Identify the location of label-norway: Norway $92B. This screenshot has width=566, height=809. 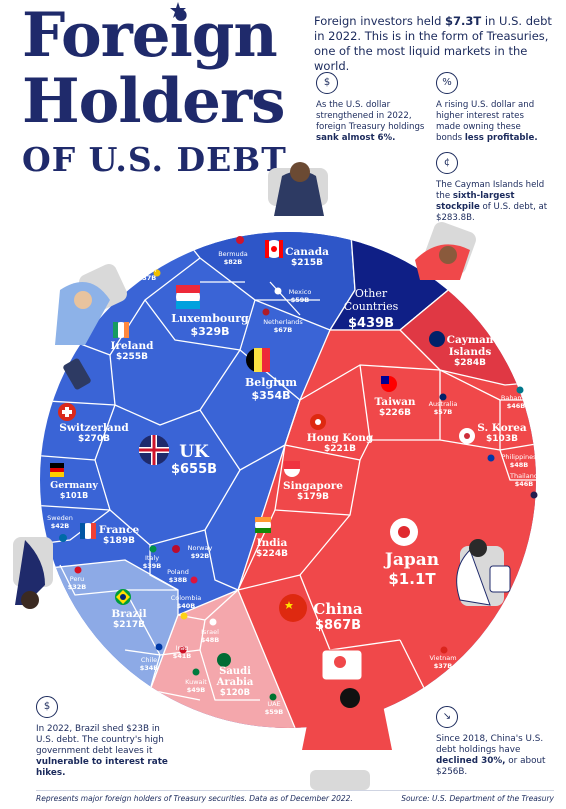
(200, 552).